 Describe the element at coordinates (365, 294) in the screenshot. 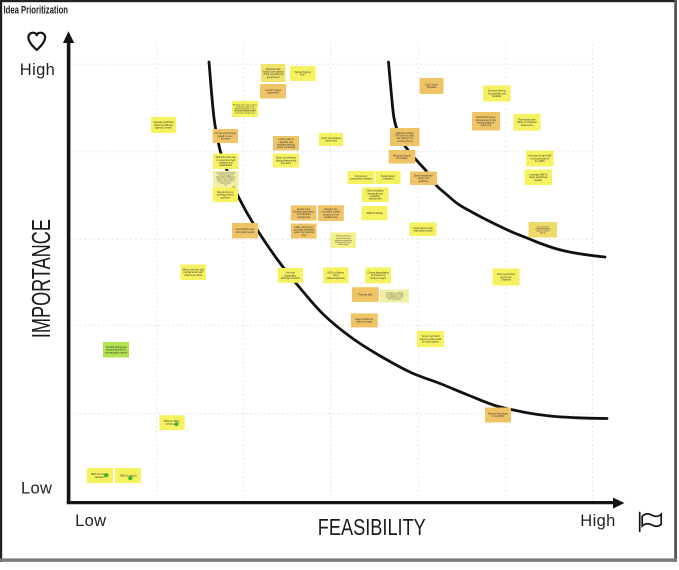

I see `svg-text: Portfolio falls` at that location.